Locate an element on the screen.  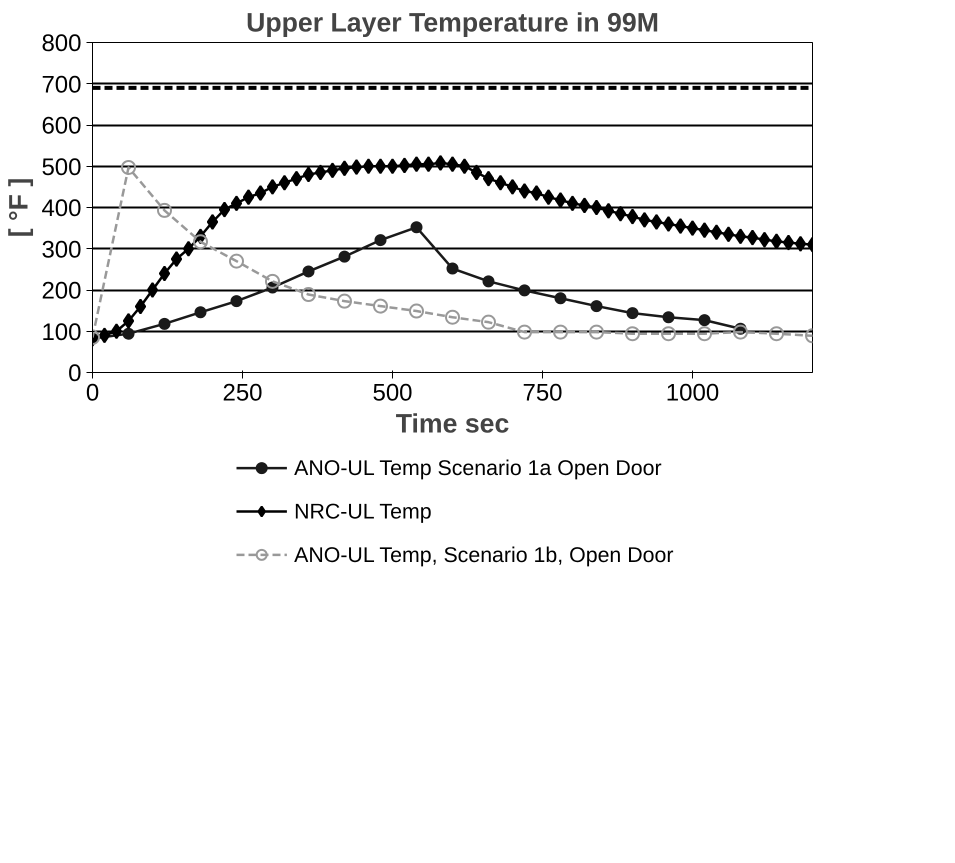
y-tick-label: 200 is located at coordinates (61, 291).